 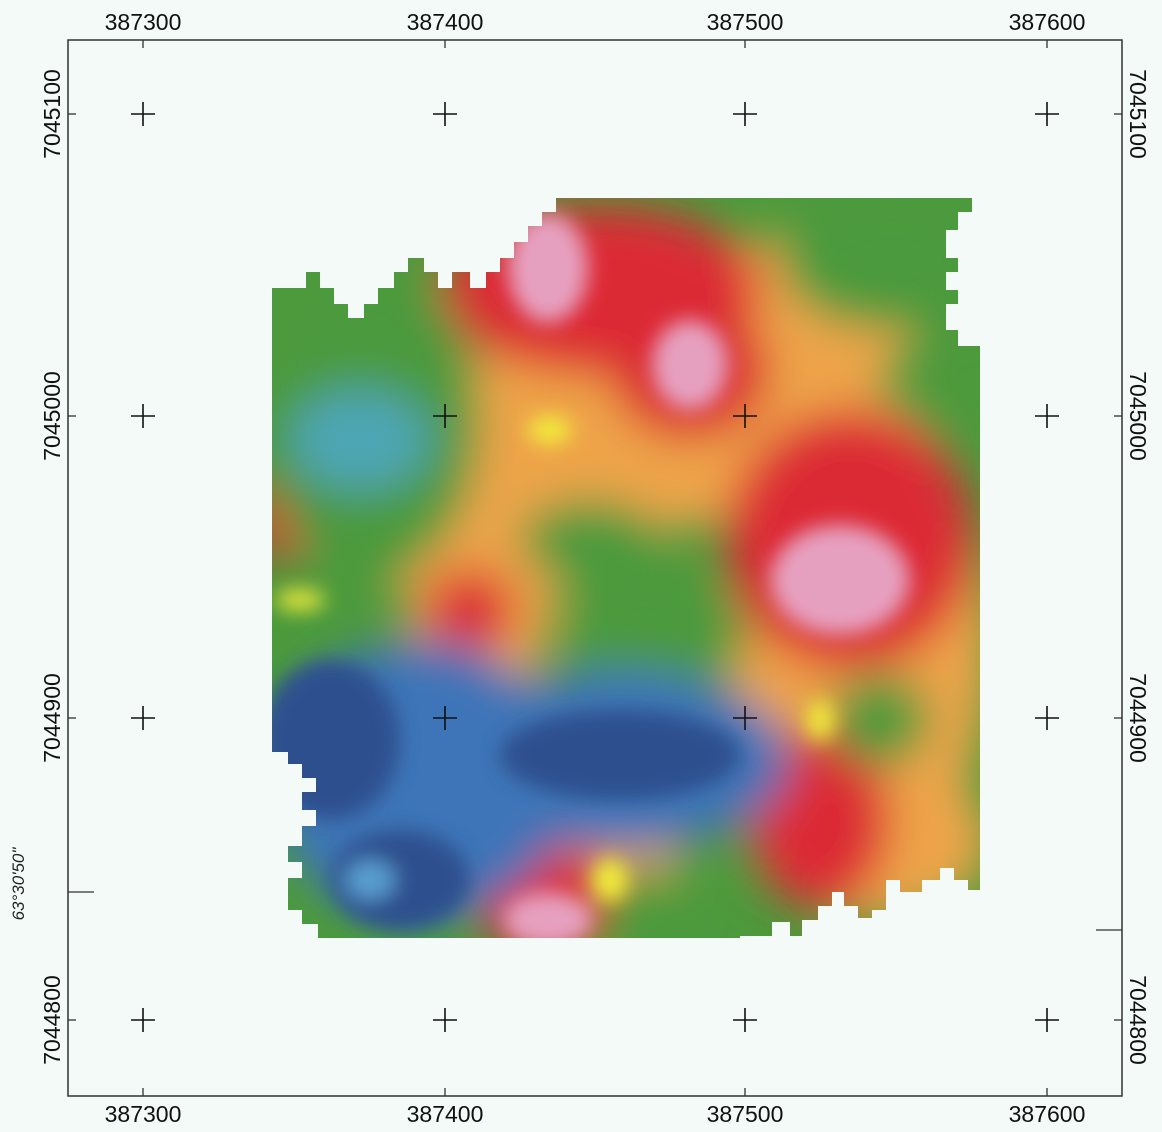 What do you see at coordinates (745, 22) in the screenshot?
I see `top-easting-label-387500: 387500` at bounding box center [745, 22].